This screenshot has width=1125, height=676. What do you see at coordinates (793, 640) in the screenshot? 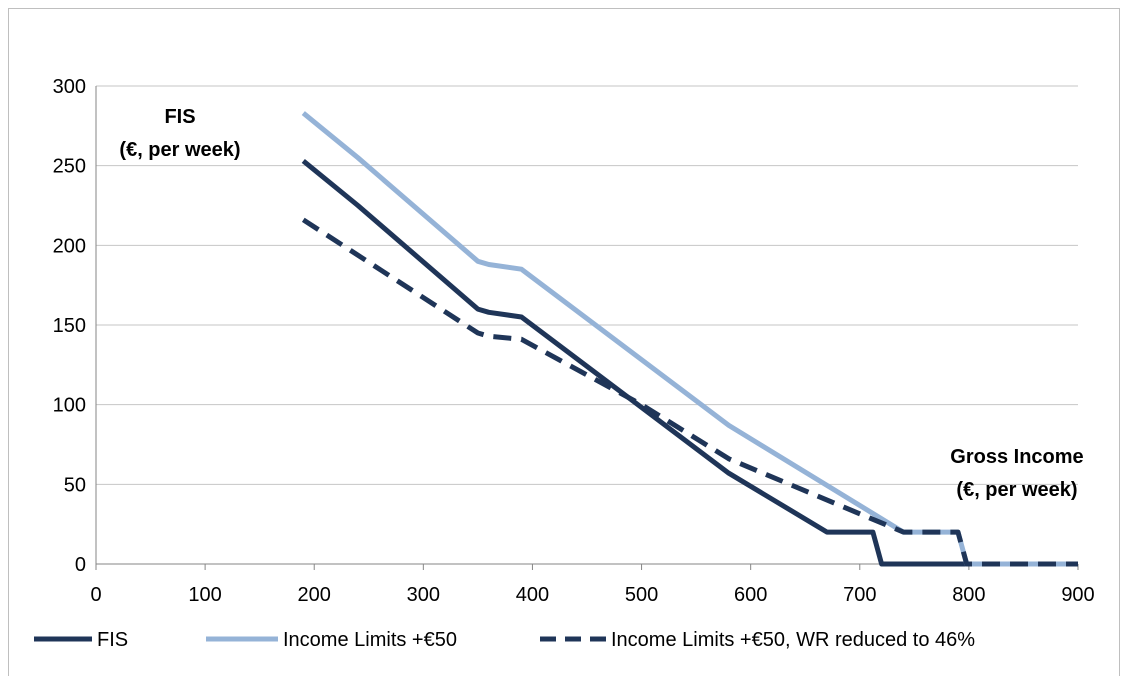
I see `legend-label-wr-reduced: Income Limits +€50, WR reduced to 46%` at bounding box center [793, 640].